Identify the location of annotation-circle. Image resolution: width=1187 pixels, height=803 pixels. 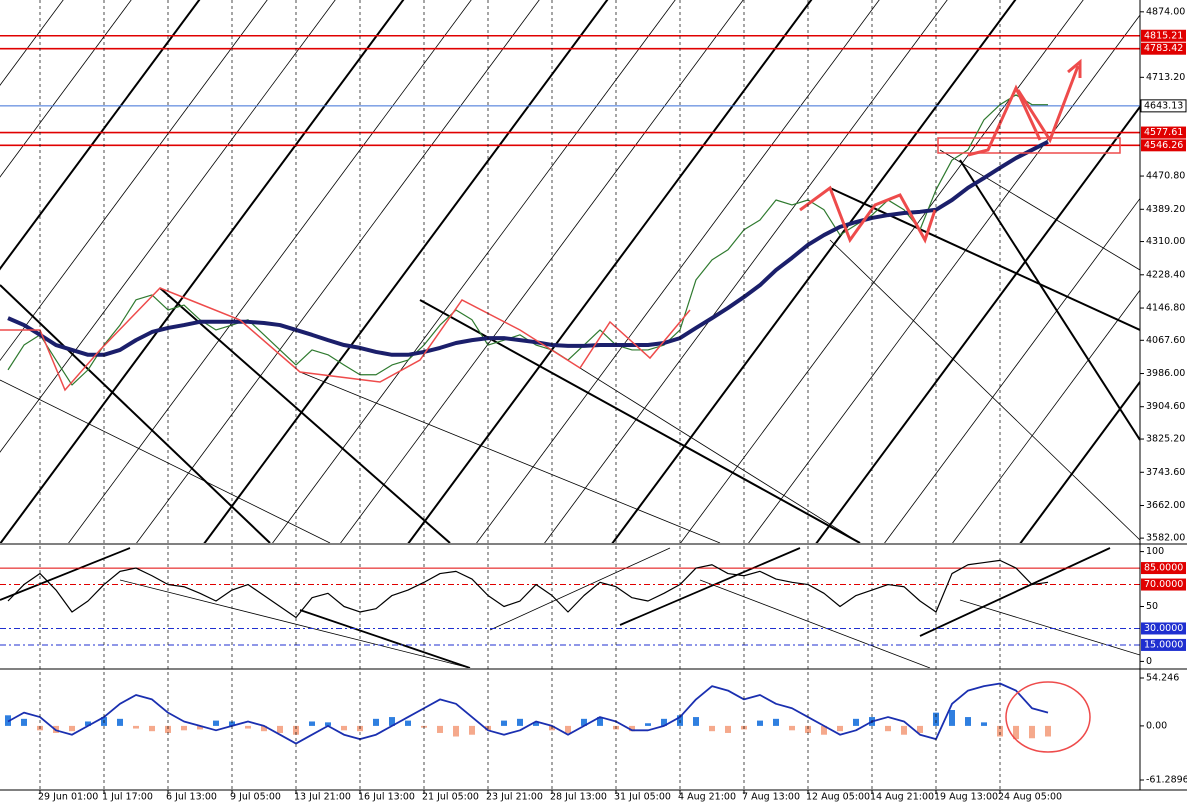
(1048, 717).